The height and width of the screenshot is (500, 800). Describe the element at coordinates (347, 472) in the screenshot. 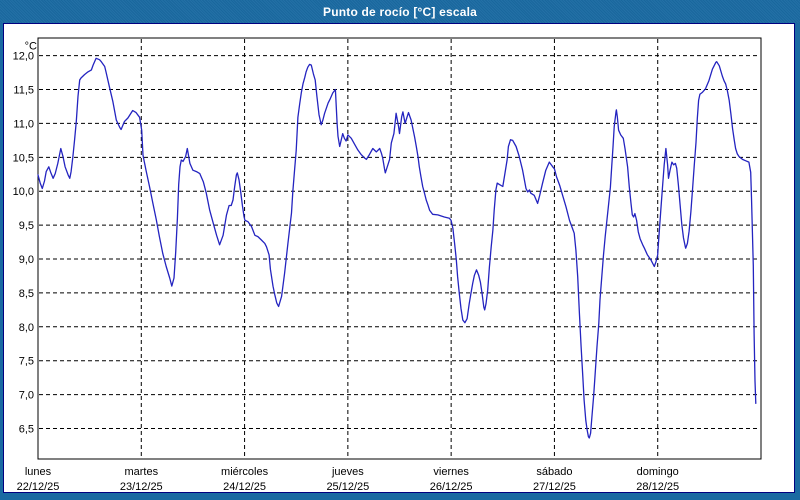

I see `x-weekday-label: jueves` at that location.